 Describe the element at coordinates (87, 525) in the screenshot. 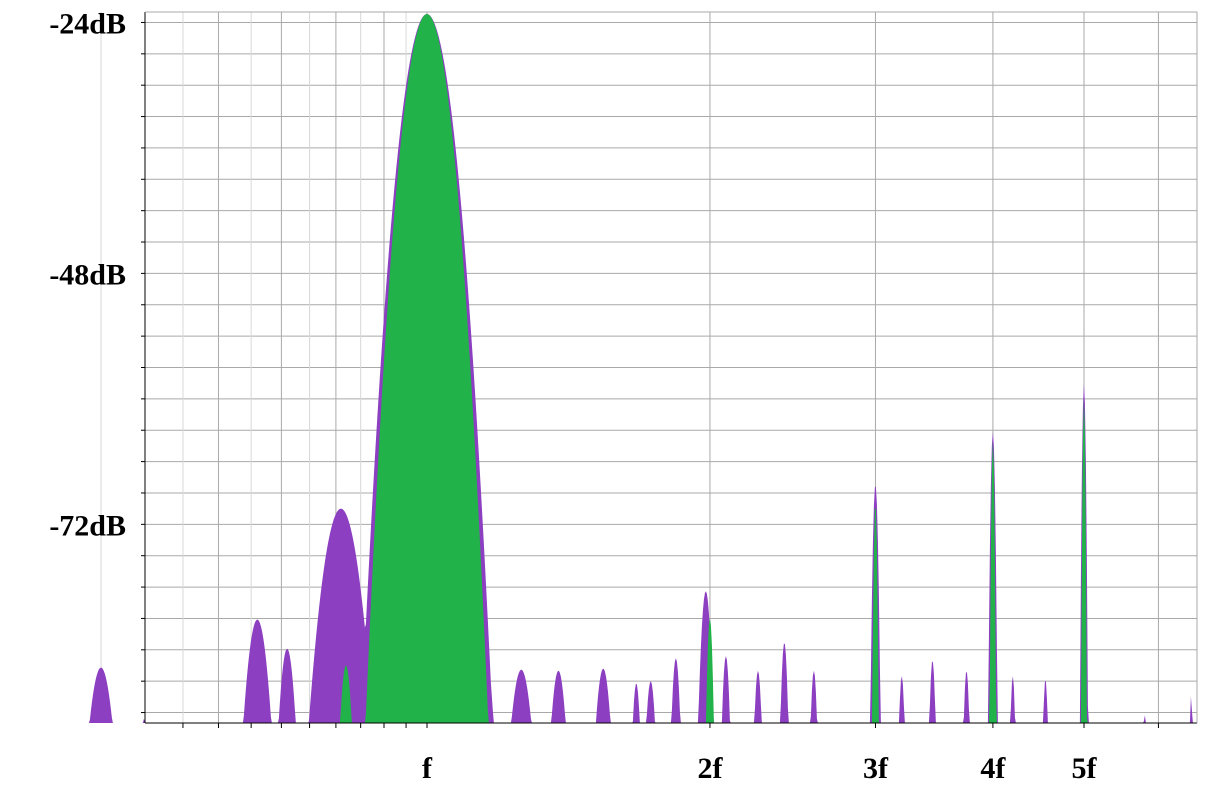

I see `y-tick-label: -72dB` at that location.